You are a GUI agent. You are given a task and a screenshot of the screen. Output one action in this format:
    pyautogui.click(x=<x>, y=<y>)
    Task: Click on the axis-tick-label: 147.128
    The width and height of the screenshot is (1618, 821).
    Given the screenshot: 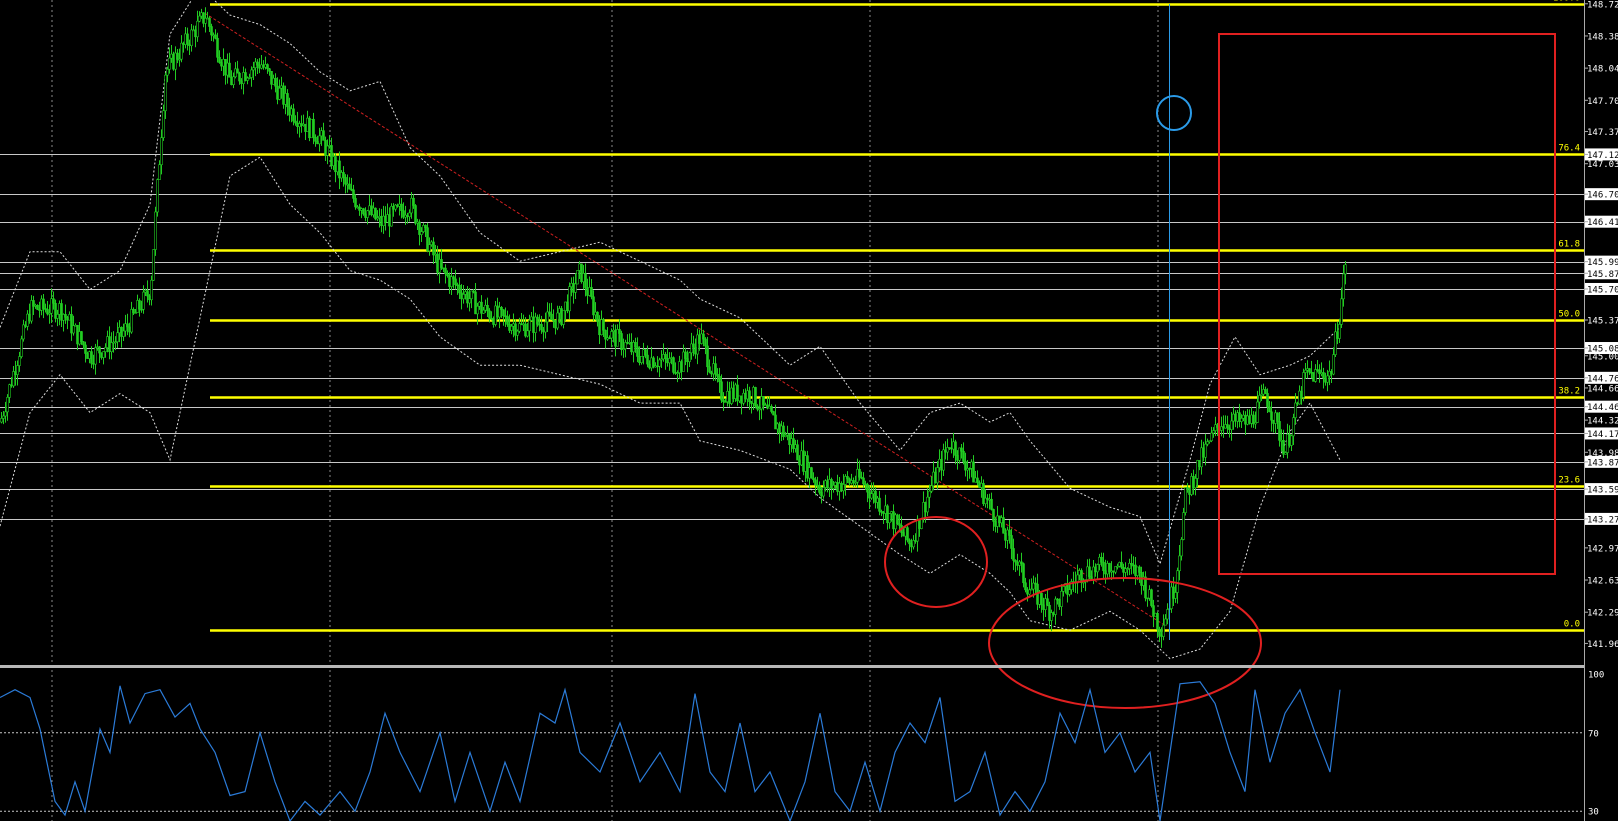 What is the action you would take?
    pyautogui.click(x=1602, y=156)
    